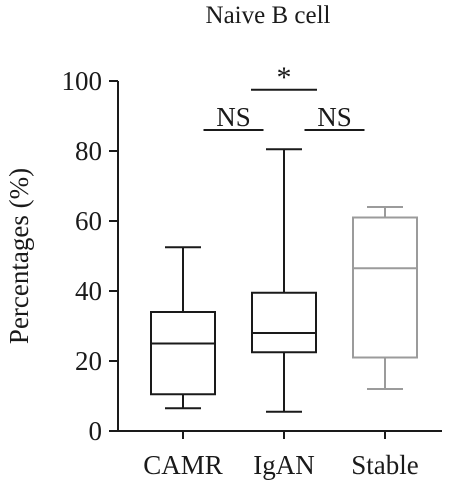  What do you see at coordinates (88, 291) in the screenshot?
I see `y-tick-label: 40` at bounding box center [88, 291].